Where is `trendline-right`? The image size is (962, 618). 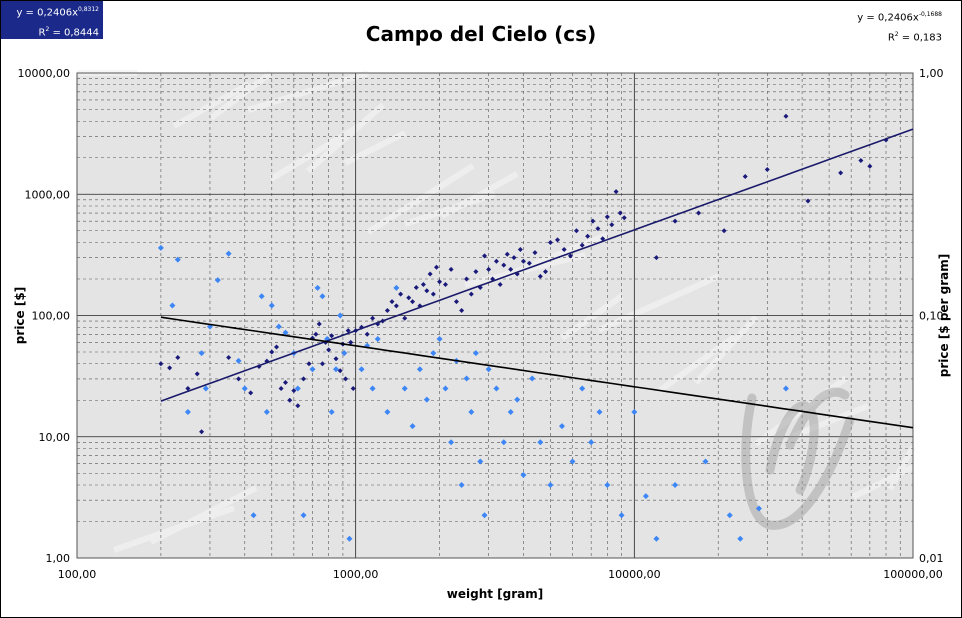 trendline-right is located at coordinates (537, 372).